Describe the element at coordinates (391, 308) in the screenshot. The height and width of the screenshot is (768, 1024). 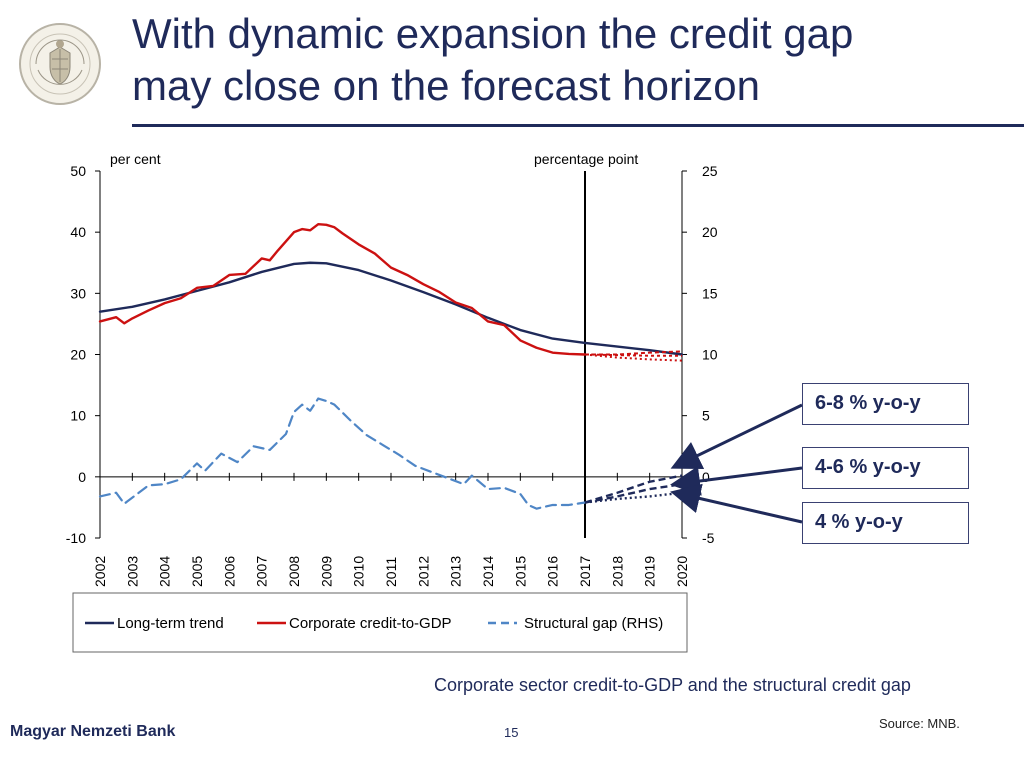
I see `series-line-long-term-trend` at that location.